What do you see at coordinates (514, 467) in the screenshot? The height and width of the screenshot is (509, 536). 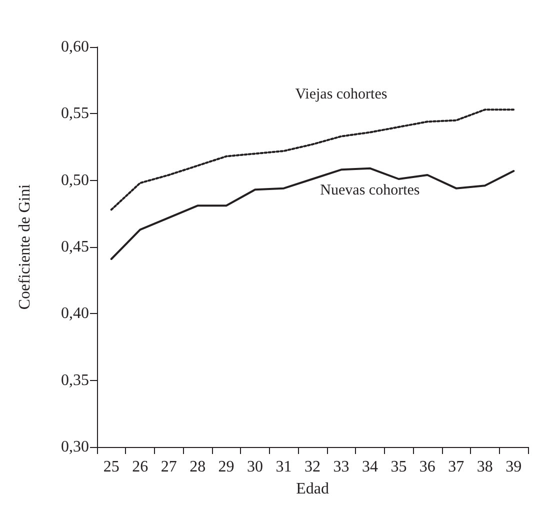 I see `x-tick-label: 39` at bounding box center [514, 467].